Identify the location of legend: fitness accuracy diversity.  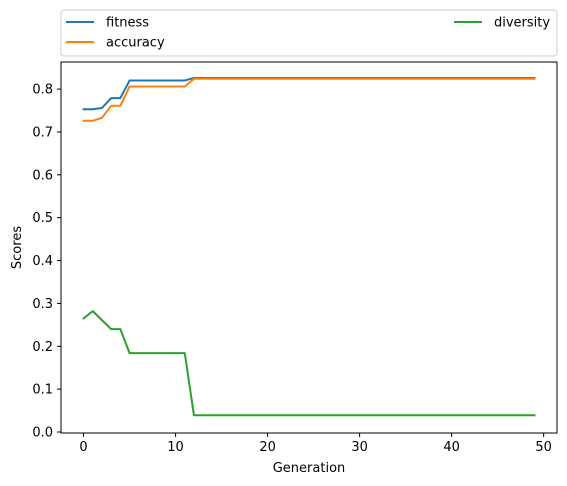
(309, 33).